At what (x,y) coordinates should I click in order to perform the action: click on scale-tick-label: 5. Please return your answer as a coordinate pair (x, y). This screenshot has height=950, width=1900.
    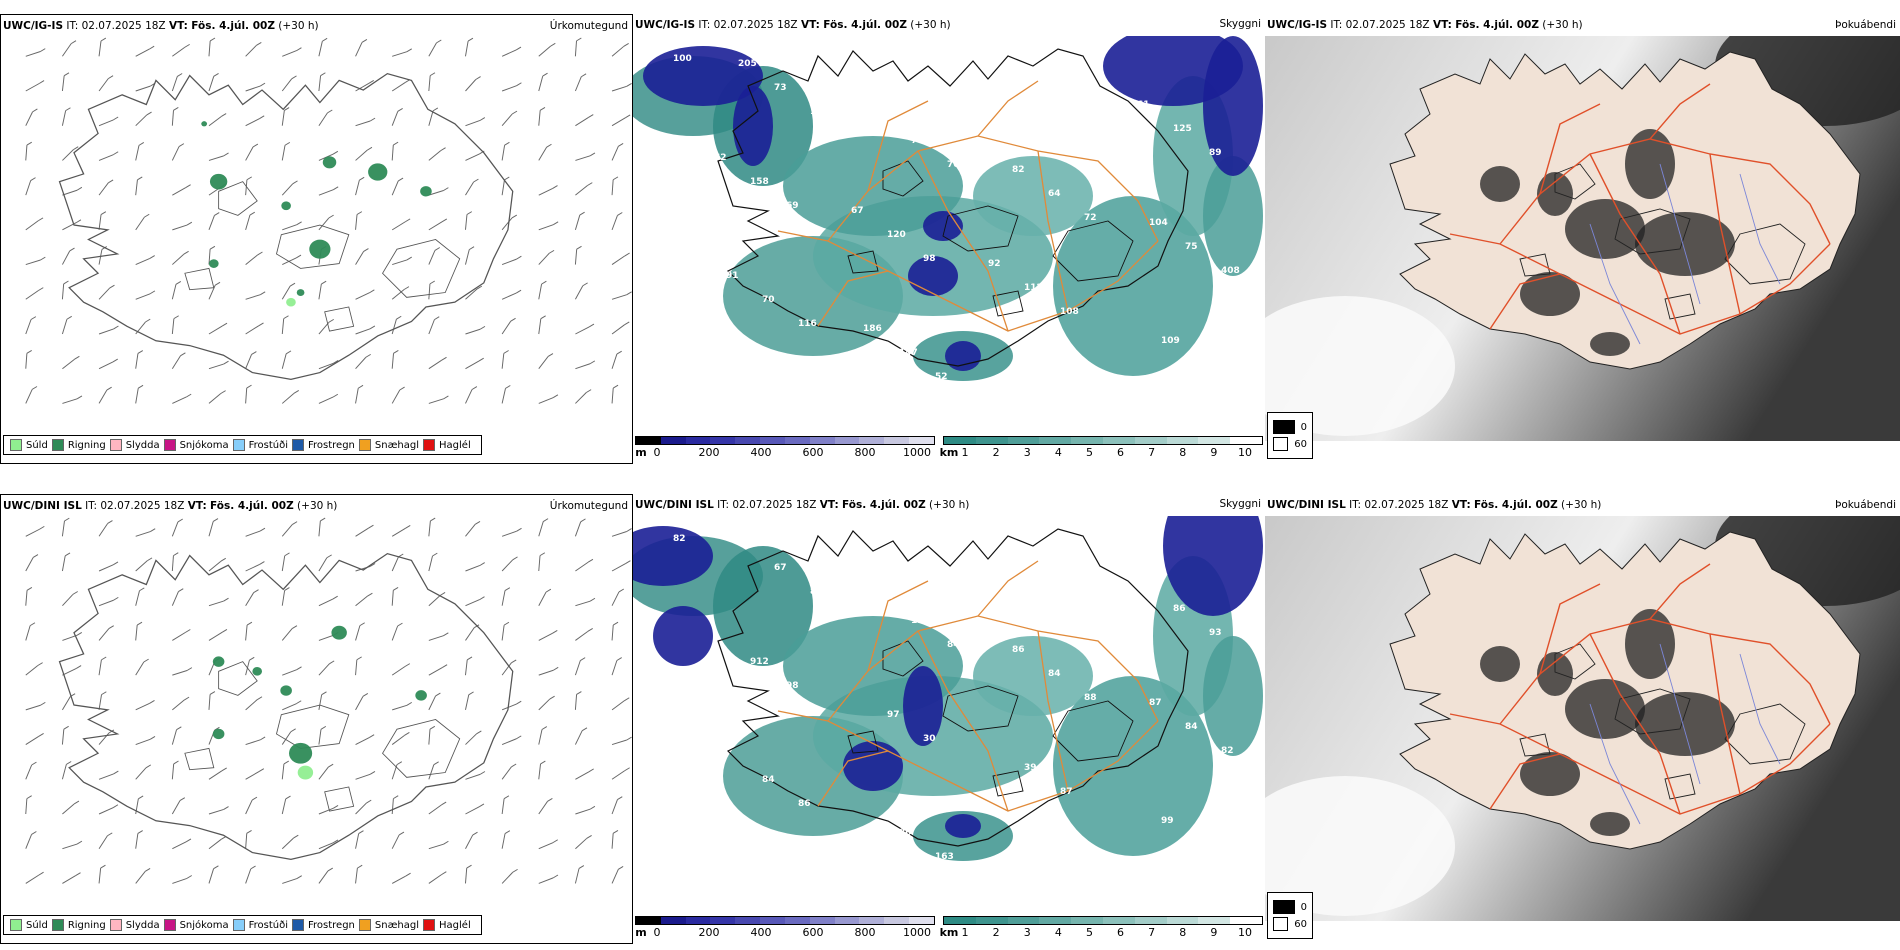
    Looking at the image, I should click on (1089, 452).